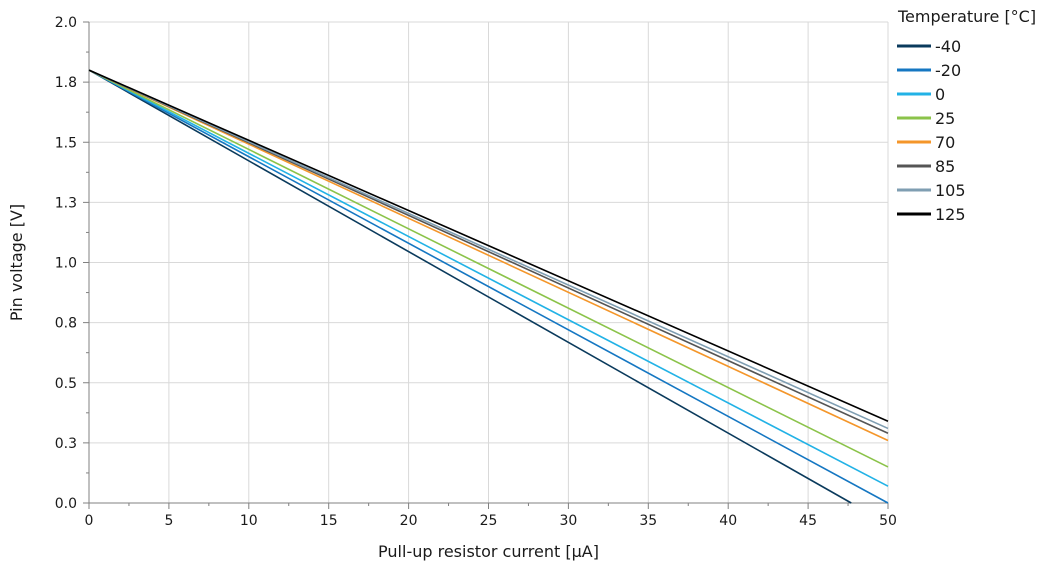  Describe the element at coordinates (66, 504) in the screenshot. I see `y-tick-label: 0.0` at that location.